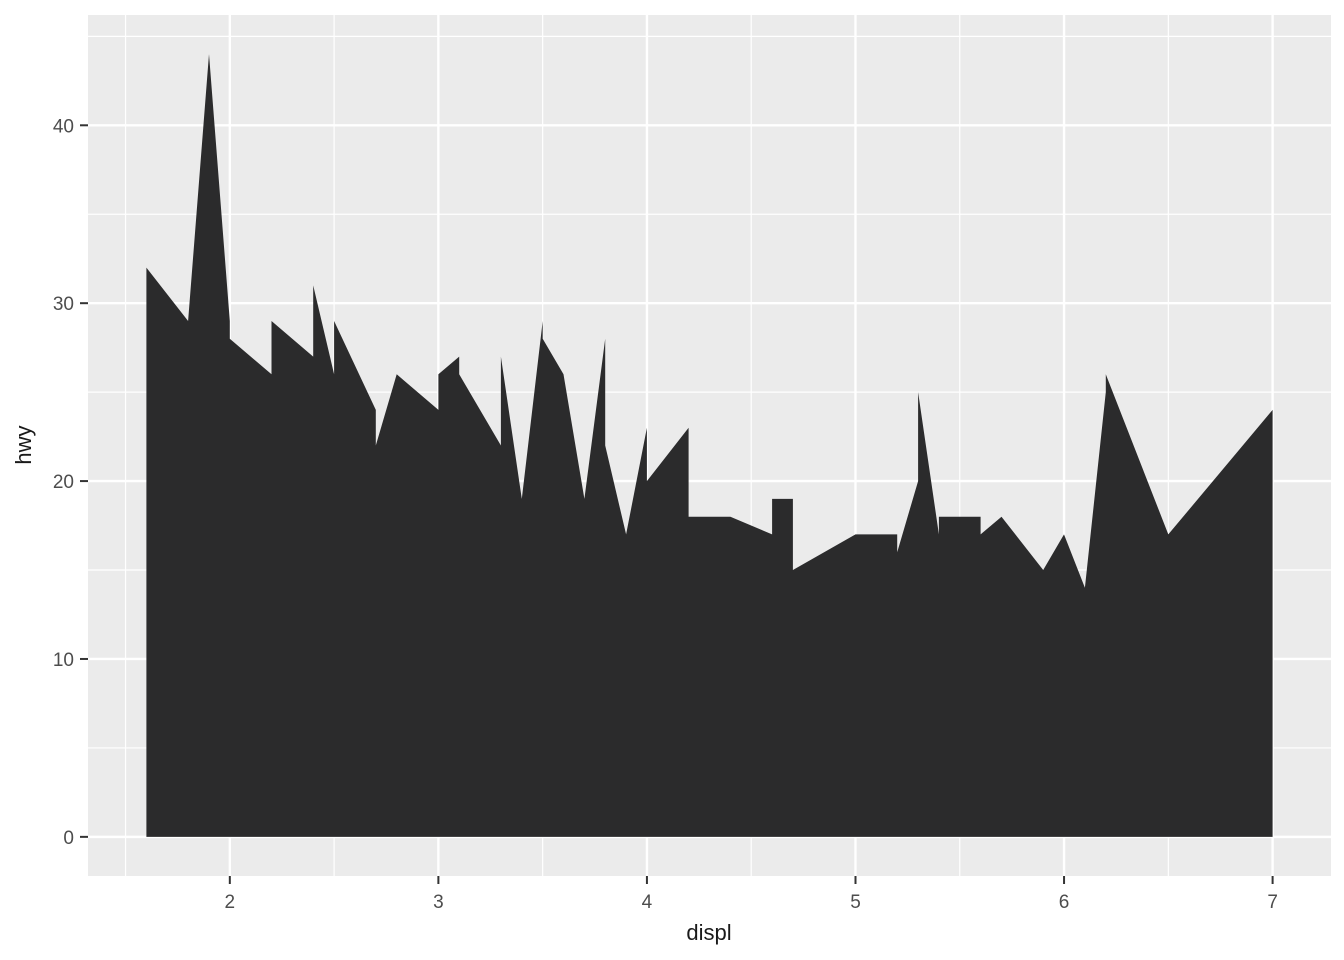 The width and height of the screenshot is (1344, 960). What do you see at coordinates (230, 902) in the screenshot?
I see `x-tick-label: 2` at bounding box center [230, 902].